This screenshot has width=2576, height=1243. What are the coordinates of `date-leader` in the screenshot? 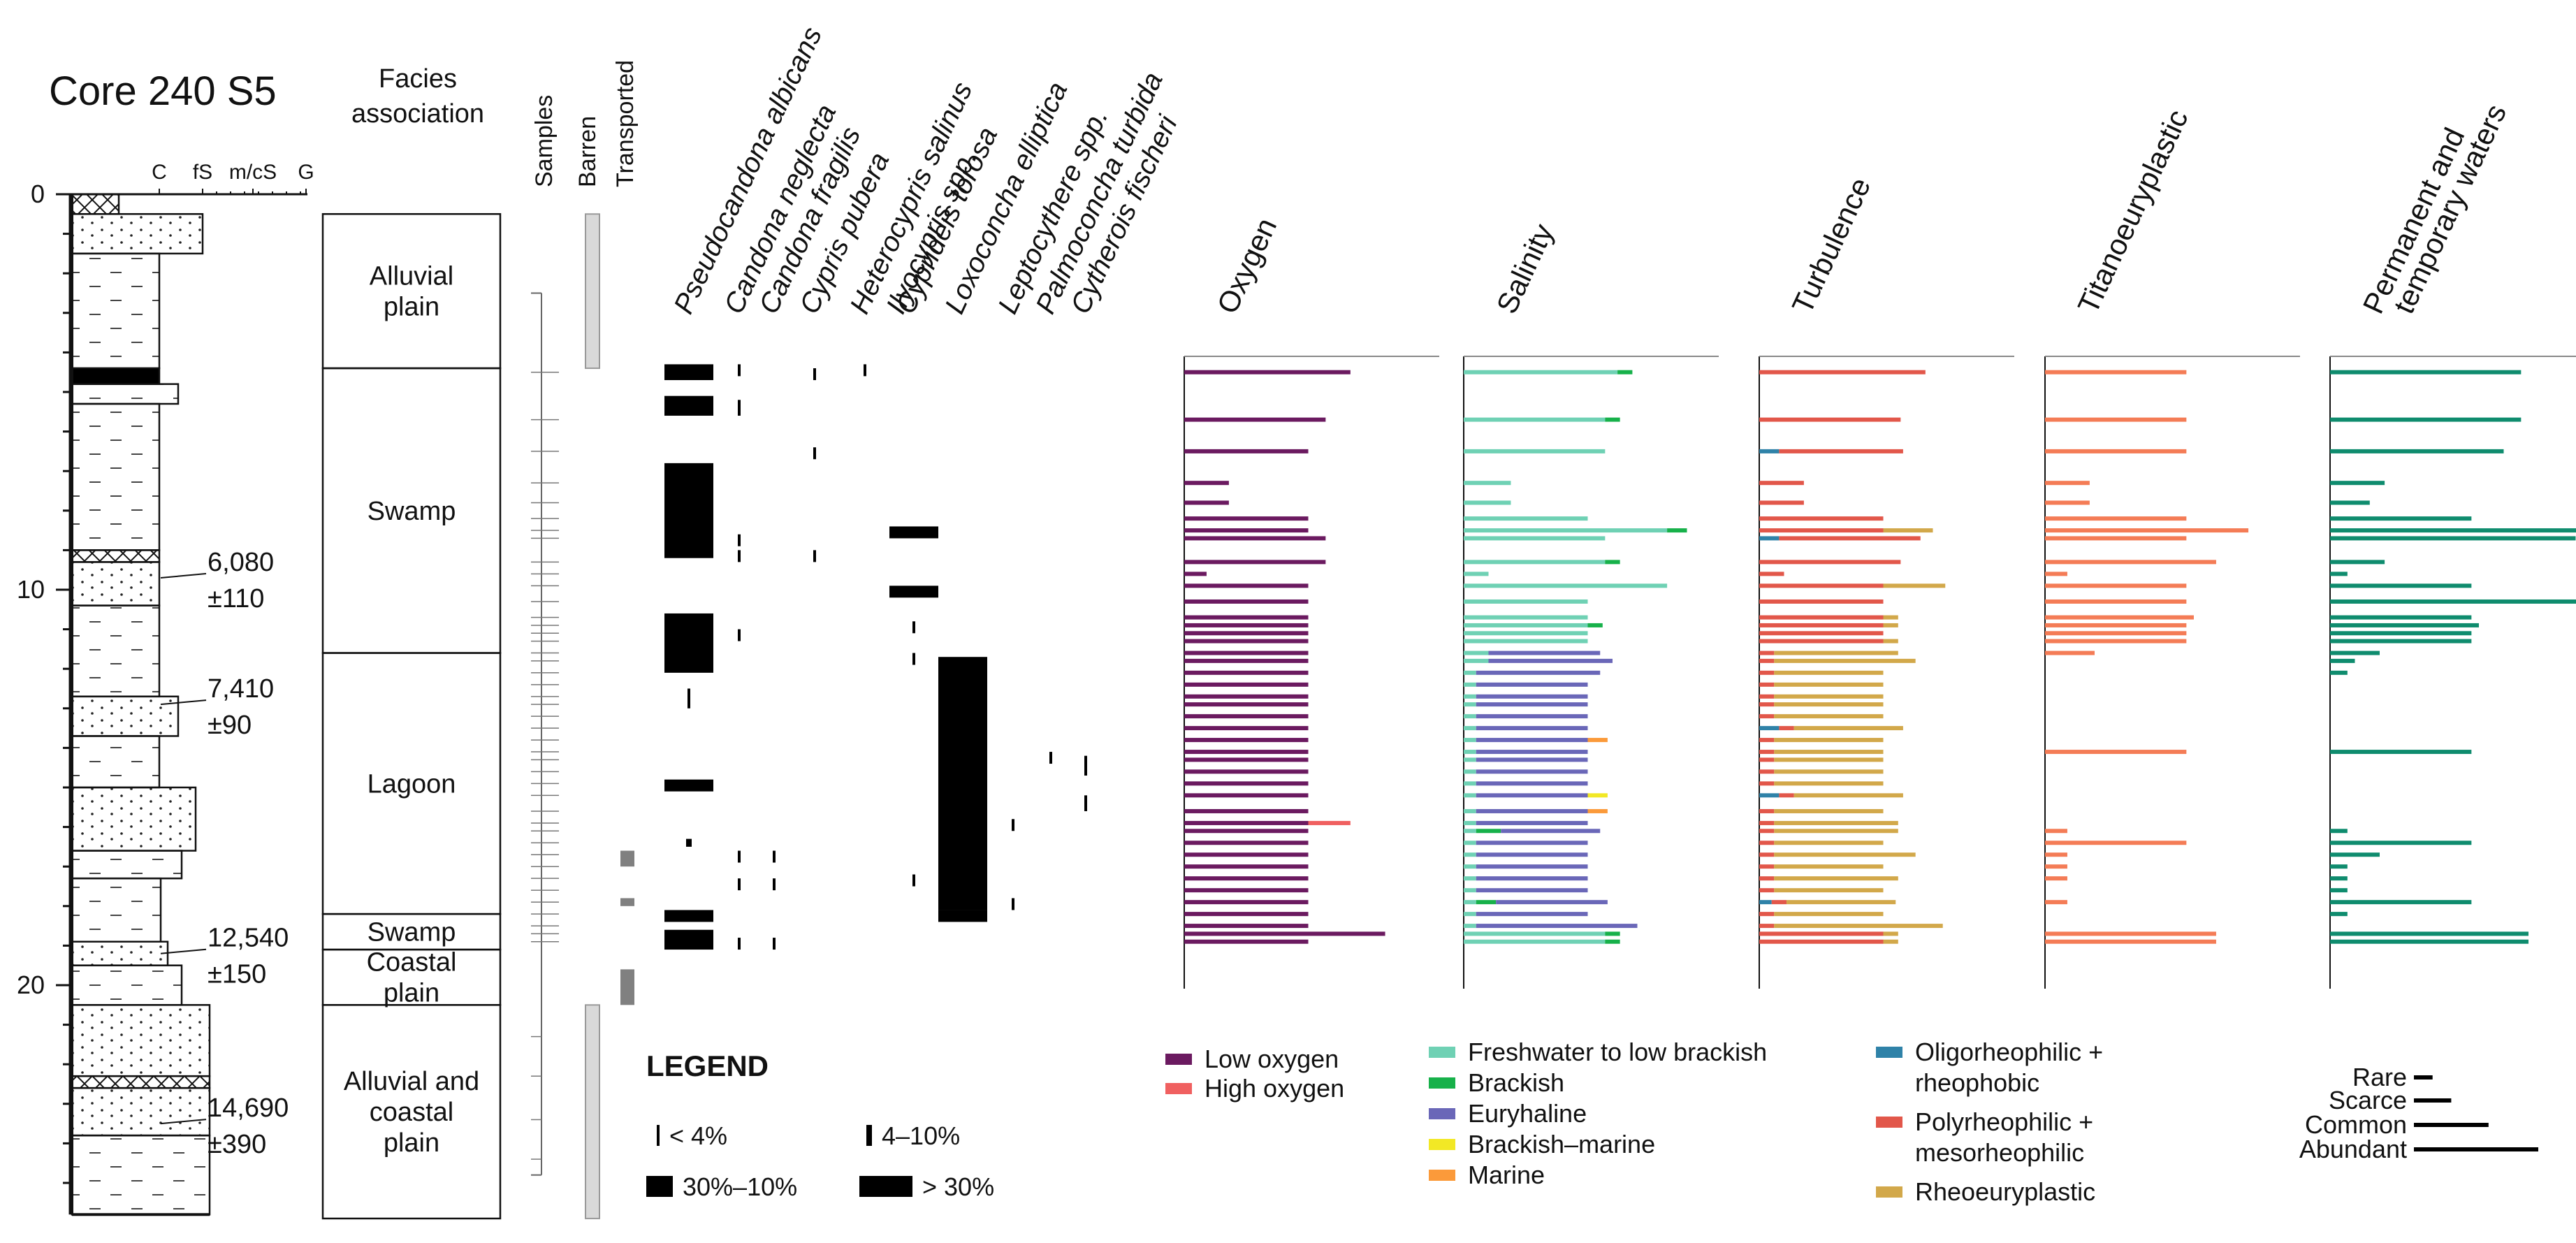 It's located at (183, 1122).